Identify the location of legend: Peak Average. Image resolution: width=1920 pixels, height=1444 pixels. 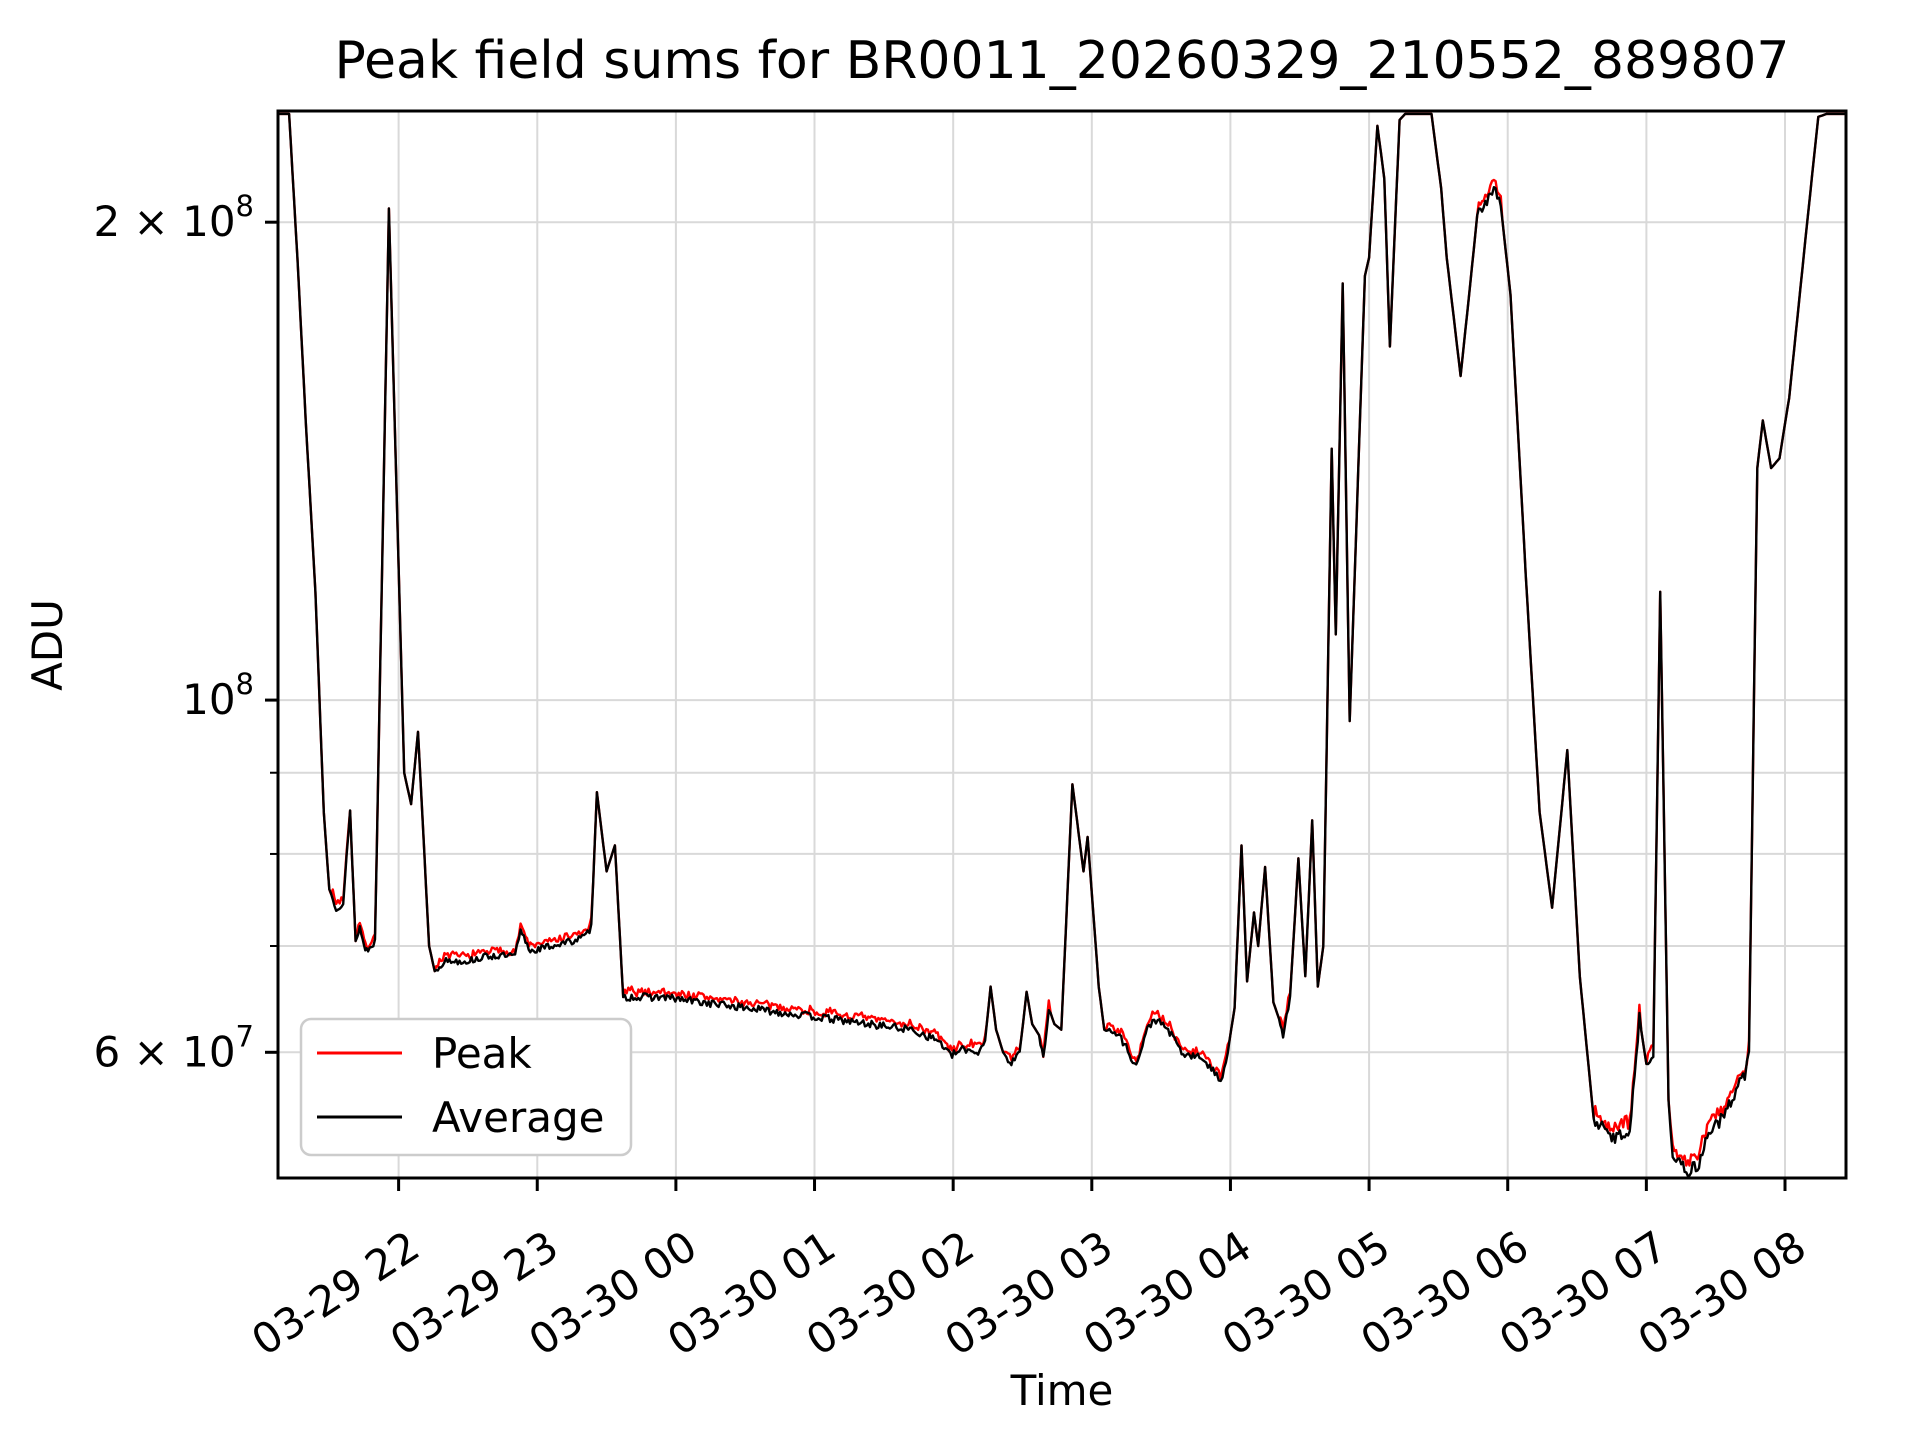
(466, 1087).